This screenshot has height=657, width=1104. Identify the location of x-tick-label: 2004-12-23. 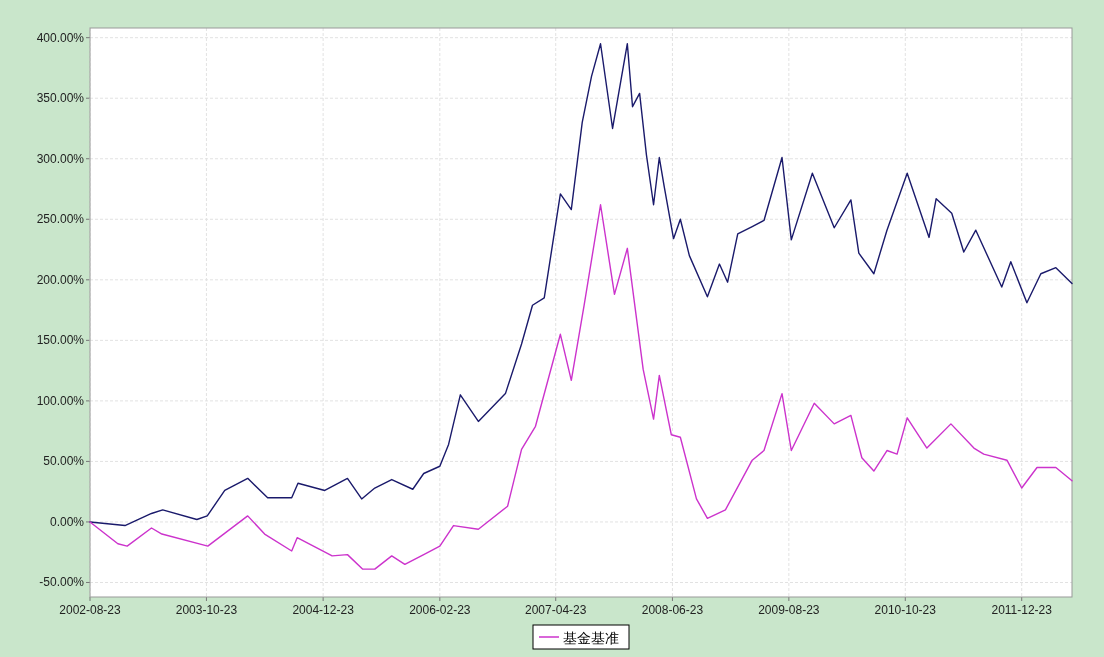
(323, 610).